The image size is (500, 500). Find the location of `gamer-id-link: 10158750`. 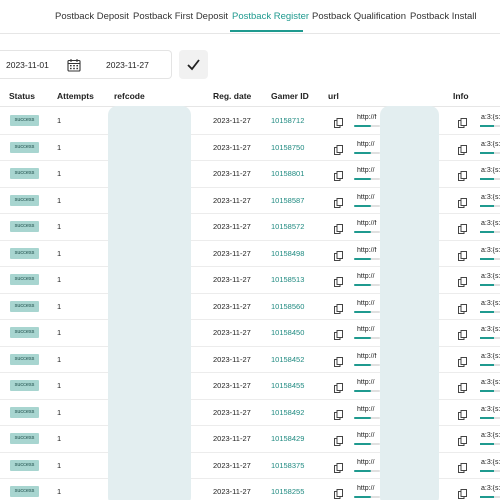

gamer-id-link: 10158750 is located at coordinates (288, 147).